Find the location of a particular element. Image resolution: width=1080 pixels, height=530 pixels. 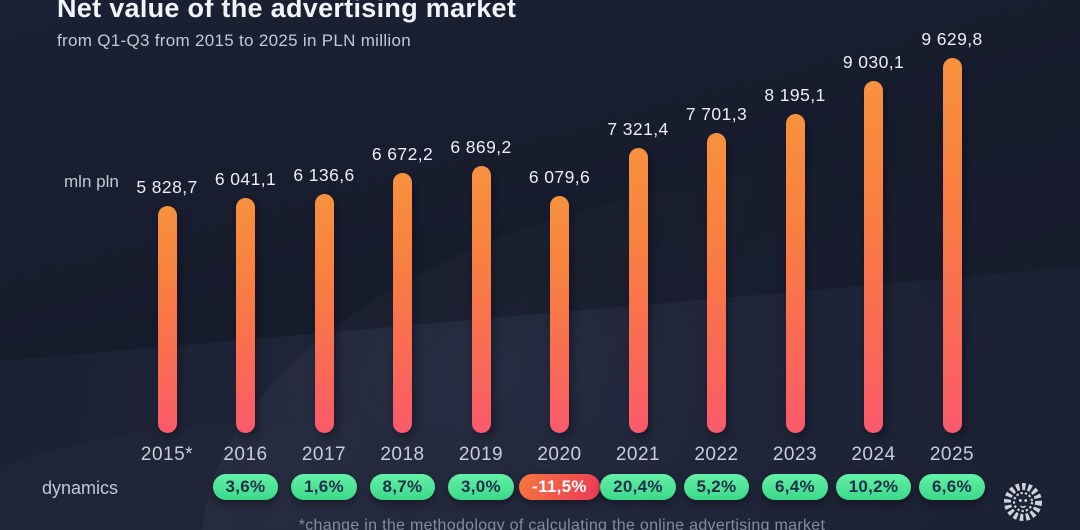

value-label: 8 195,1 is located at coordinates (795, 95).